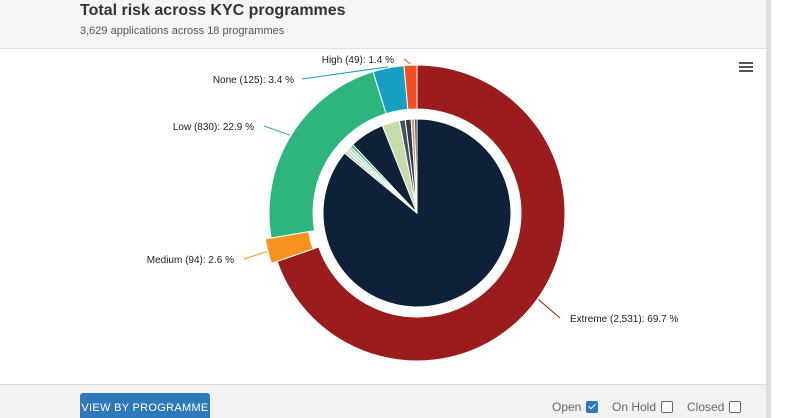 This screenshot has height=418, width=800. I want to click on connector-high, so click(407, 61).